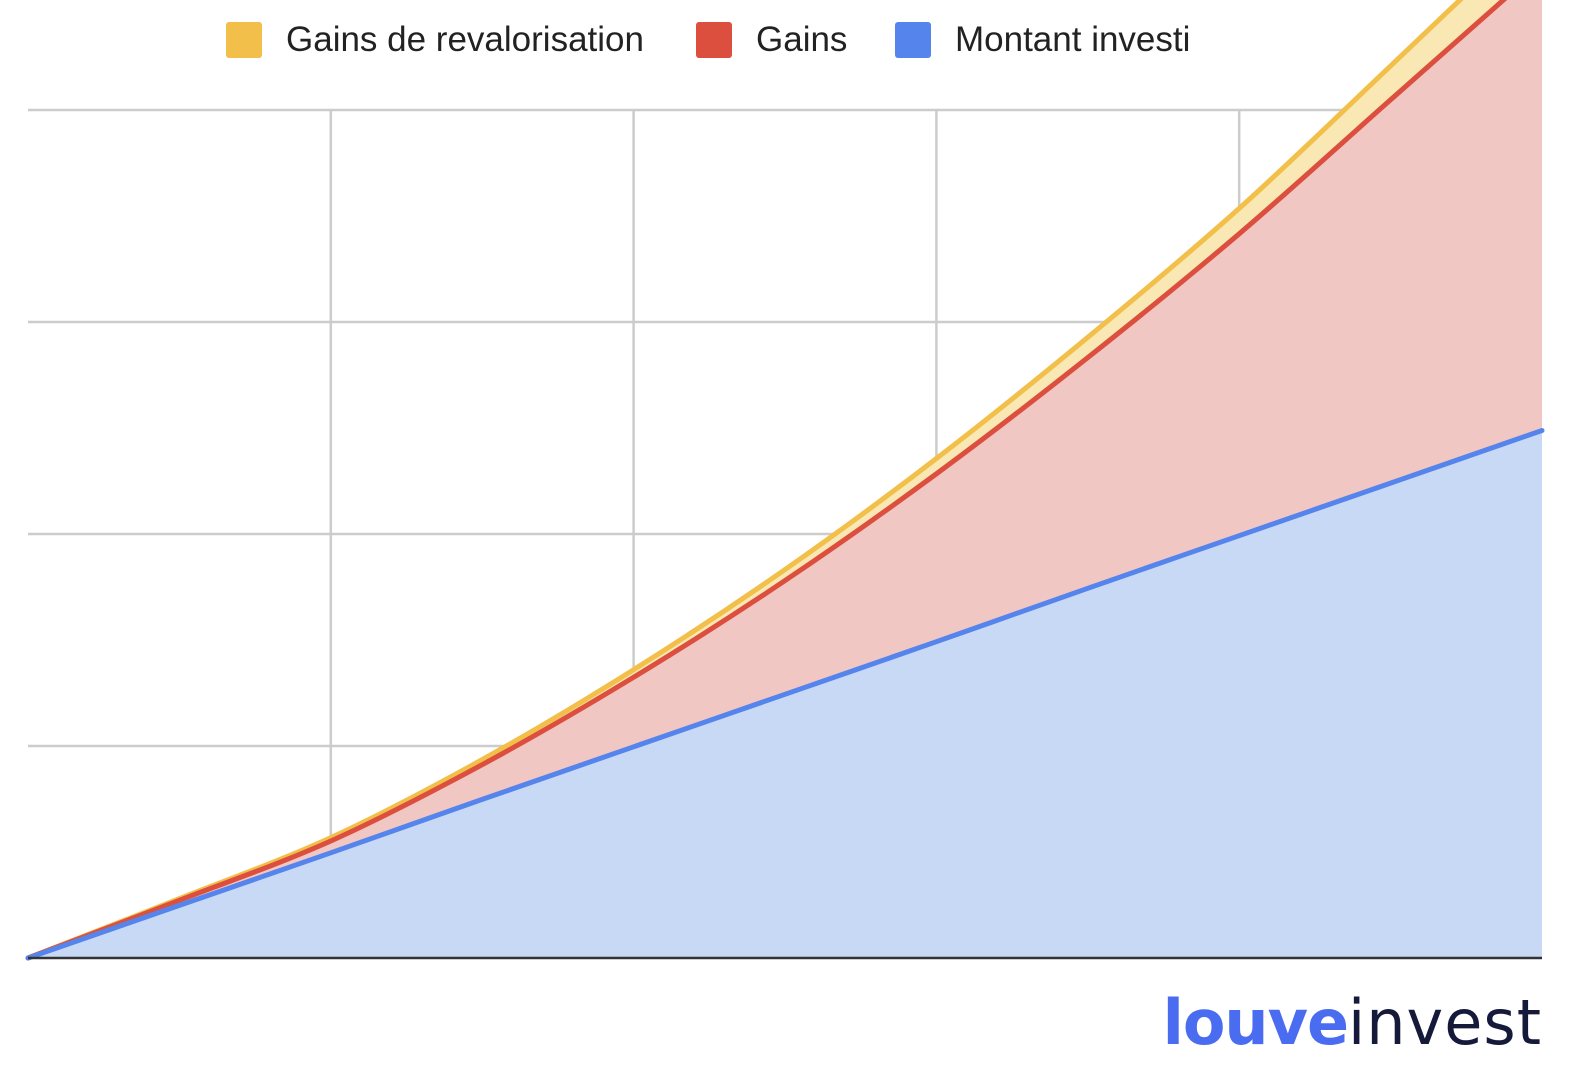 This screenshot has width=1590, height=1070. What do you see at coordinates (1445, 1022) in the screenshot?
I see `brand-logo-part2: invest` at bounding box center [1445, 1022].